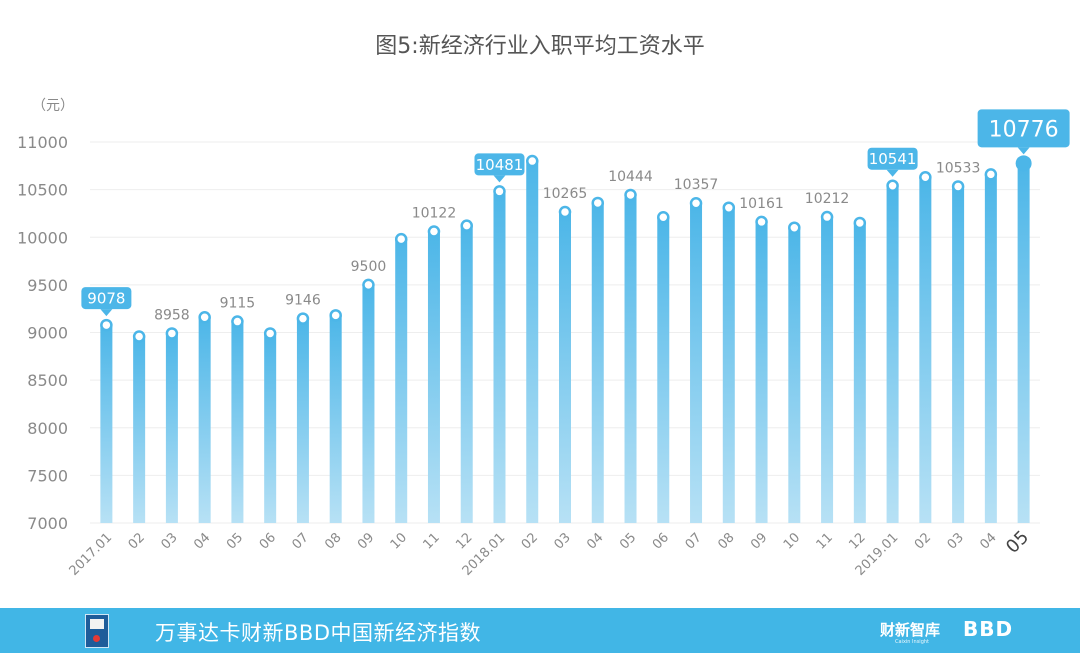  What do you see at coordinates (630, 177) in the screenshot?
I see `value-label: 10444` at bounding box center [630, 177].